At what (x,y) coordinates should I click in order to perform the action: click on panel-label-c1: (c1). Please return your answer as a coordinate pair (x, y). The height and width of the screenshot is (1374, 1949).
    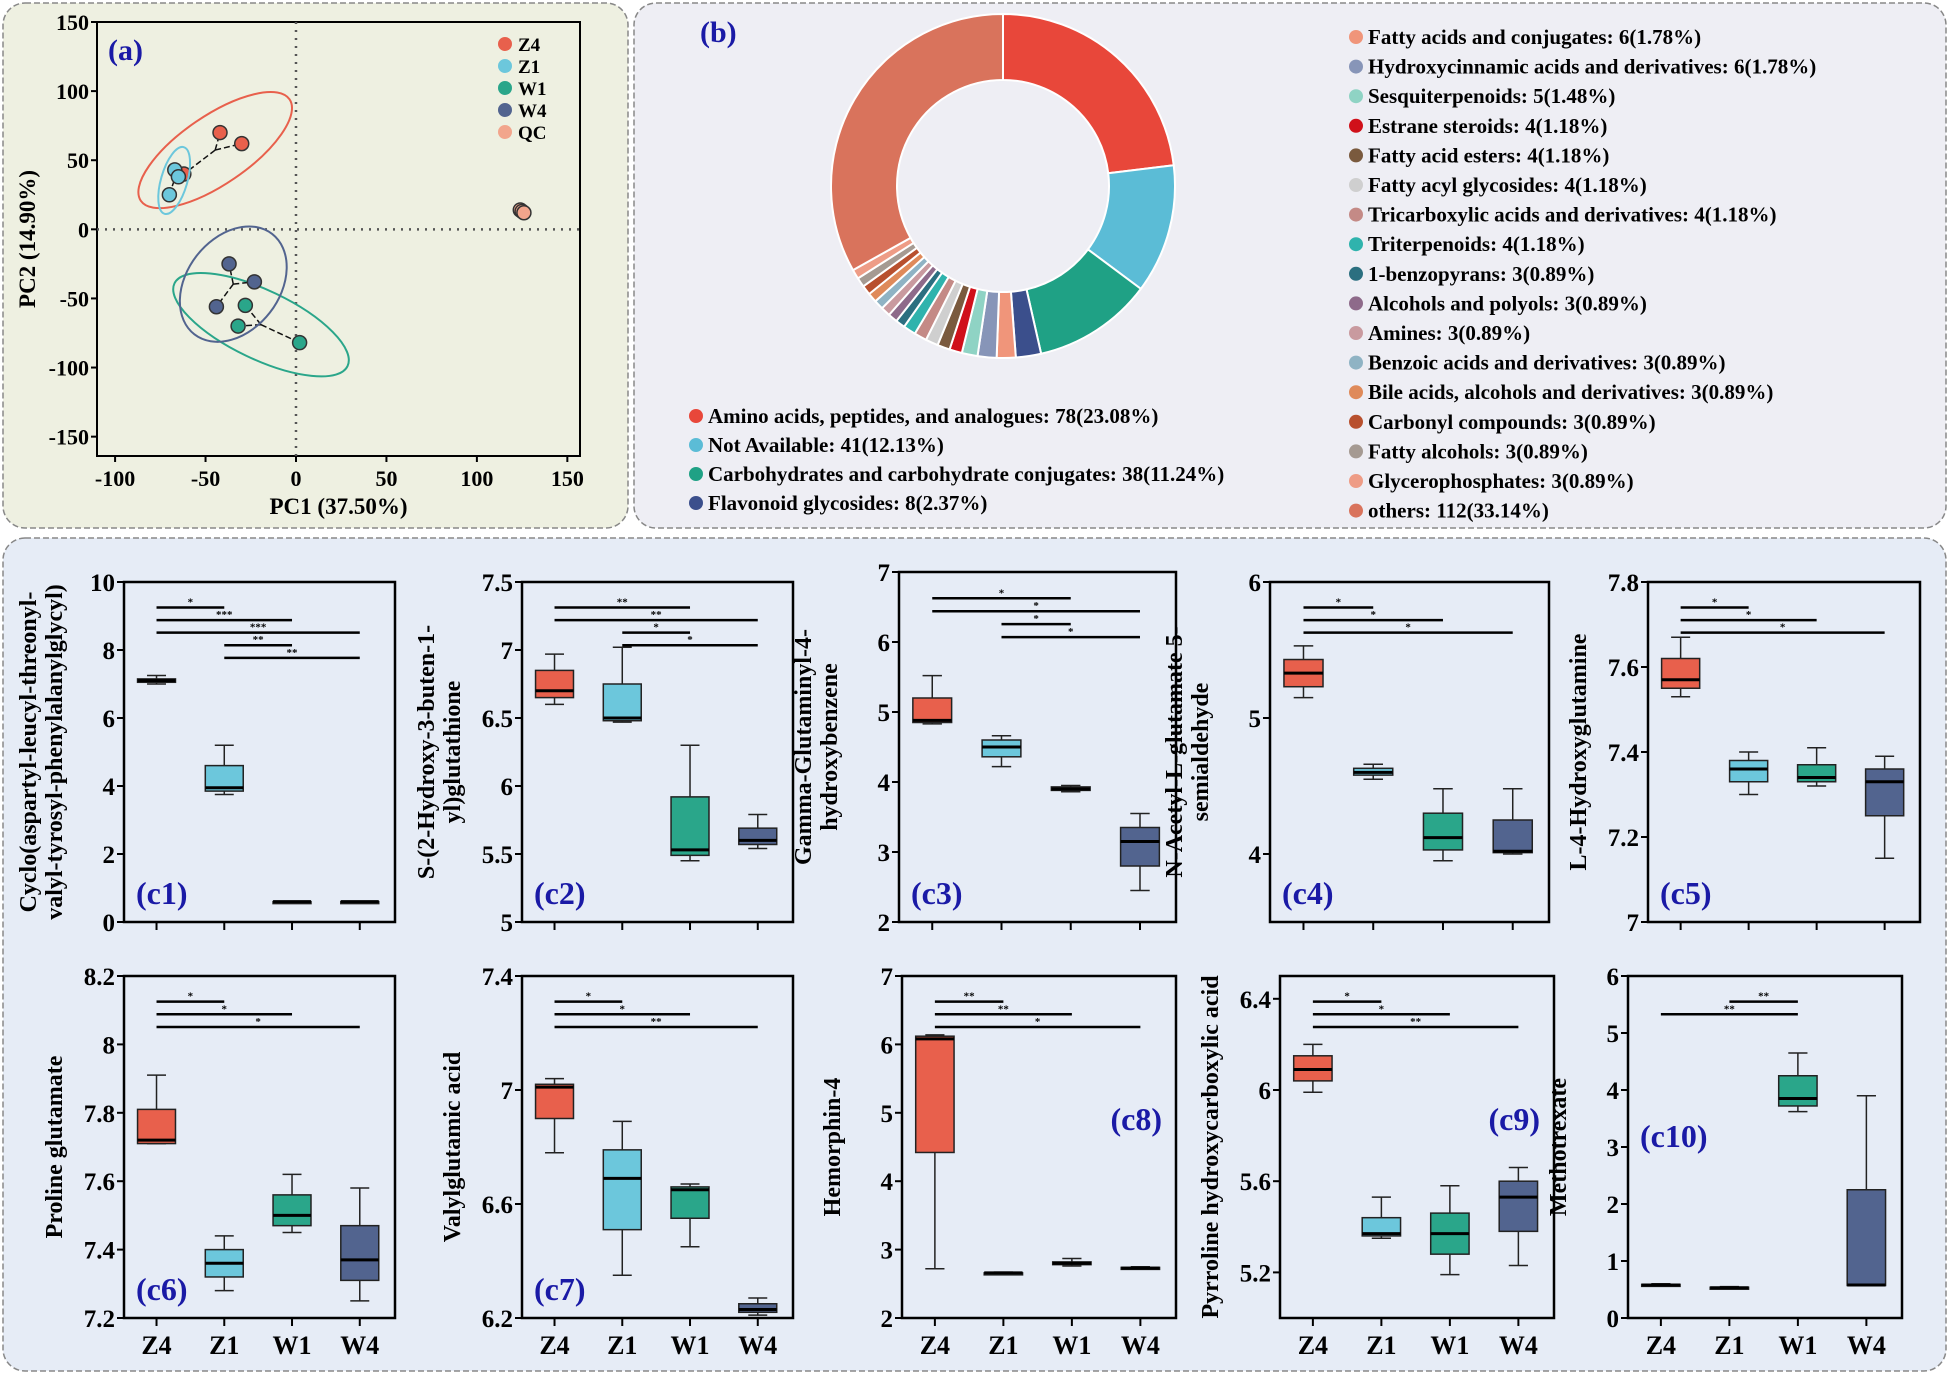
    Looking at the image, I should click on (162, 893).